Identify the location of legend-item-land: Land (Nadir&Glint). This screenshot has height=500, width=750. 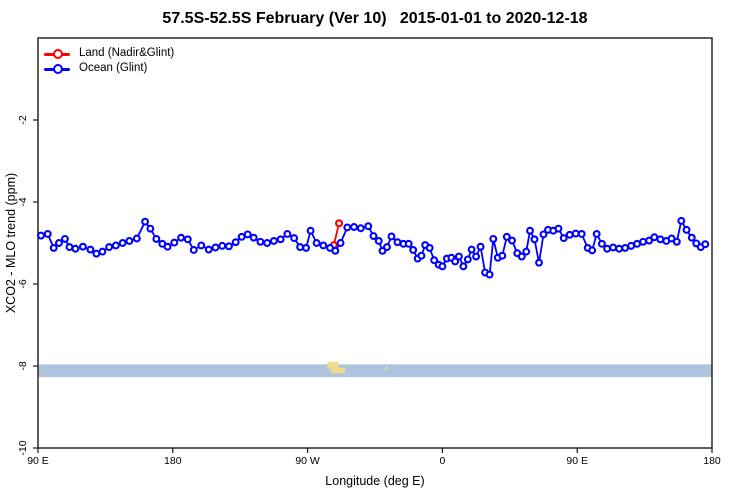
(109, 53).